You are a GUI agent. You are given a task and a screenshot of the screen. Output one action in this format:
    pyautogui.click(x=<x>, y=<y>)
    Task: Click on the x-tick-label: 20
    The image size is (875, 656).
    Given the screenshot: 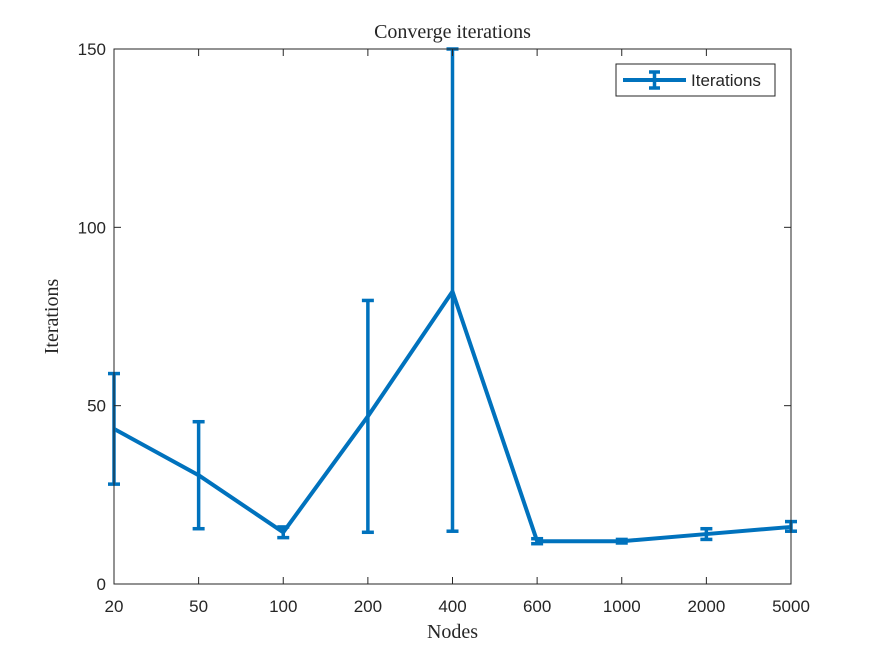 What is the action you would take?
    pyautogui.click(x=114, y=606)
    